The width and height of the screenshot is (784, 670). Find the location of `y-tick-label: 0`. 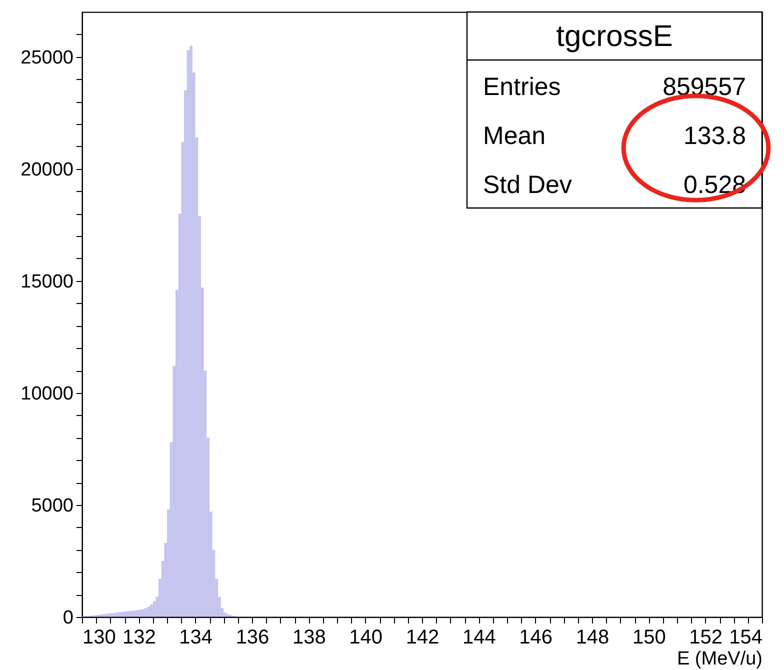

y-tick-label: 0 is located at coordinates (68, 618).